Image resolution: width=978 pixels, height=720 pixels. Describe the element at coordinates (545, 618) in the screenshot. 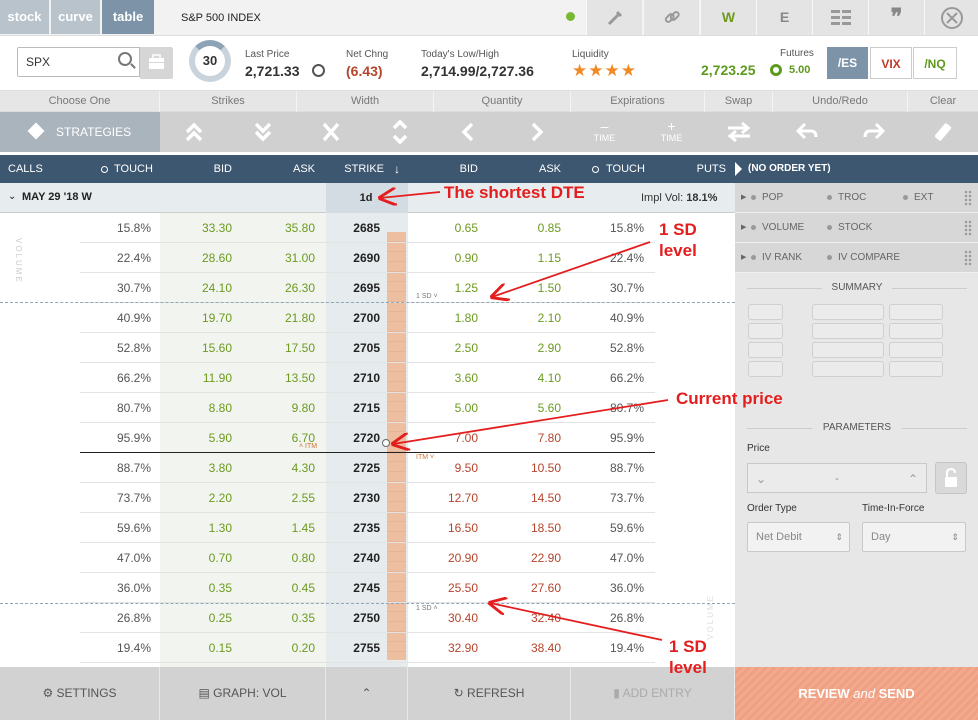

I see `put-ask-cell: 32.40` at that location.